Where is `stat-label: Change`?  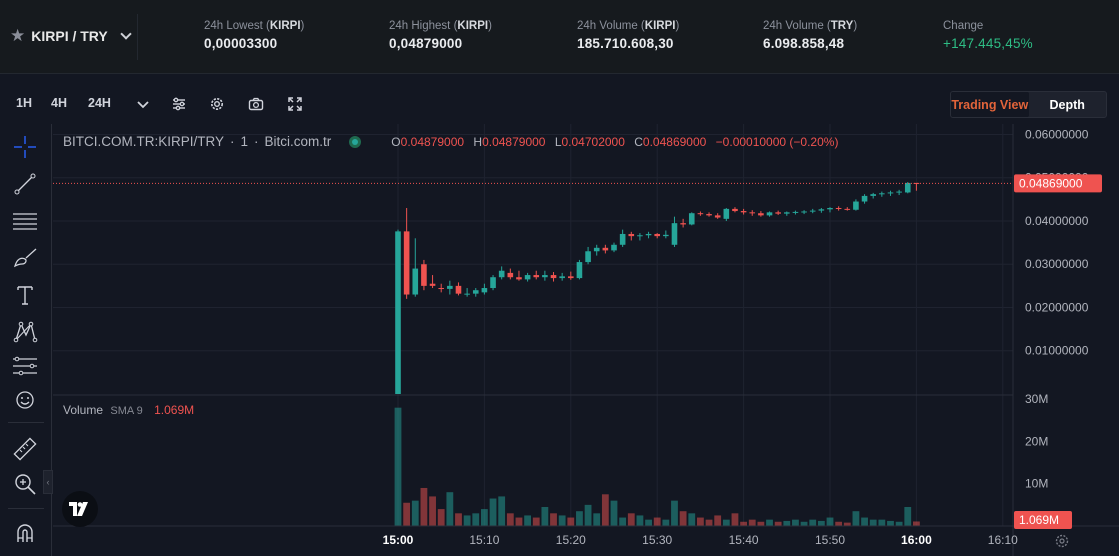 stat-label: Change is located at coordinates (963, 26).